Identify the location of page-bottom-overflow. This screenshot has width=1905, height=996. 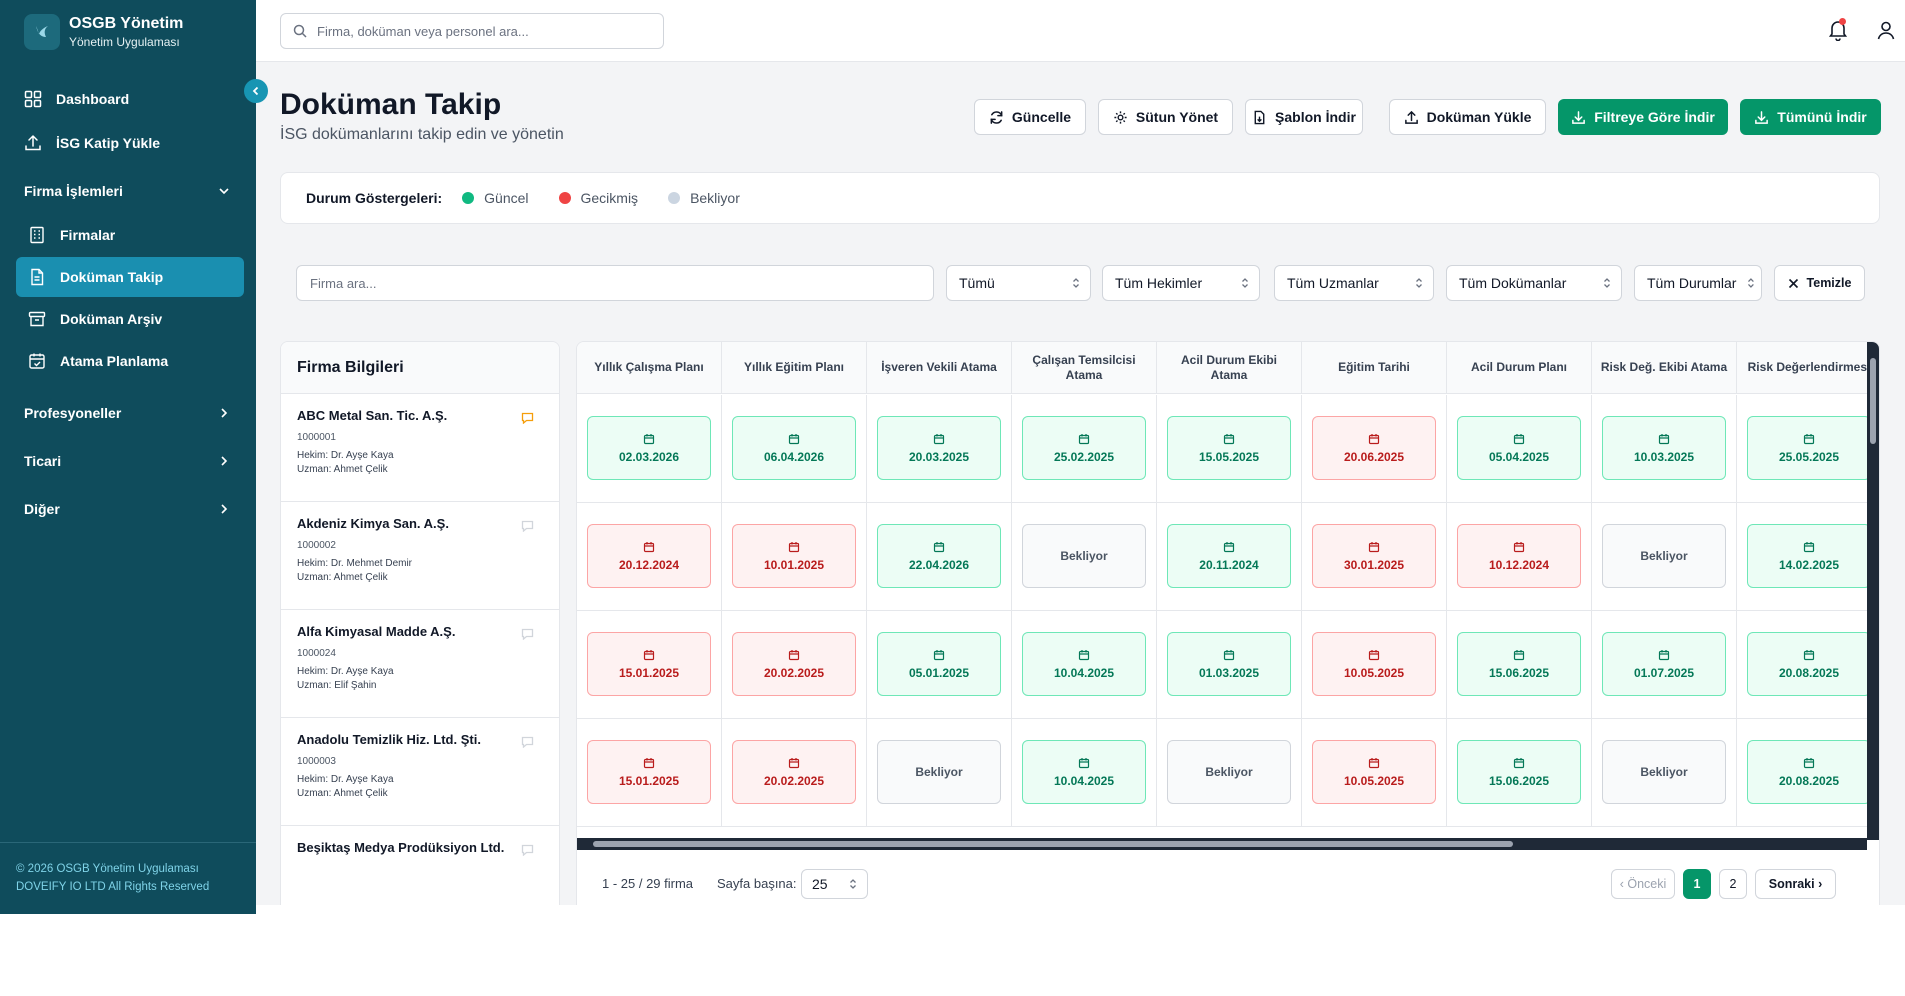
(1080, 909).